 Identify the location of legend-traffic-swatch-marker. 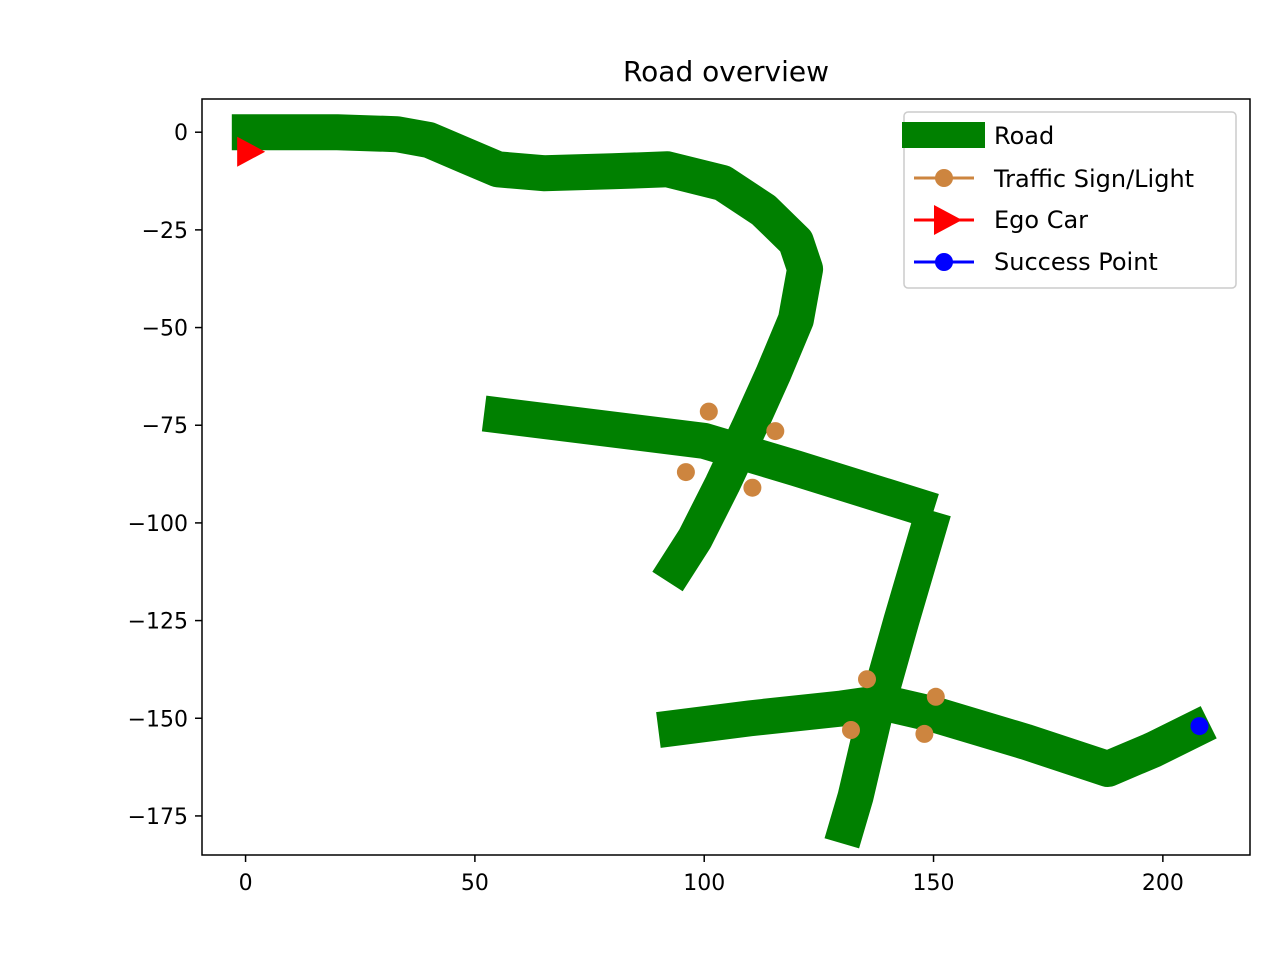
(944, 178).